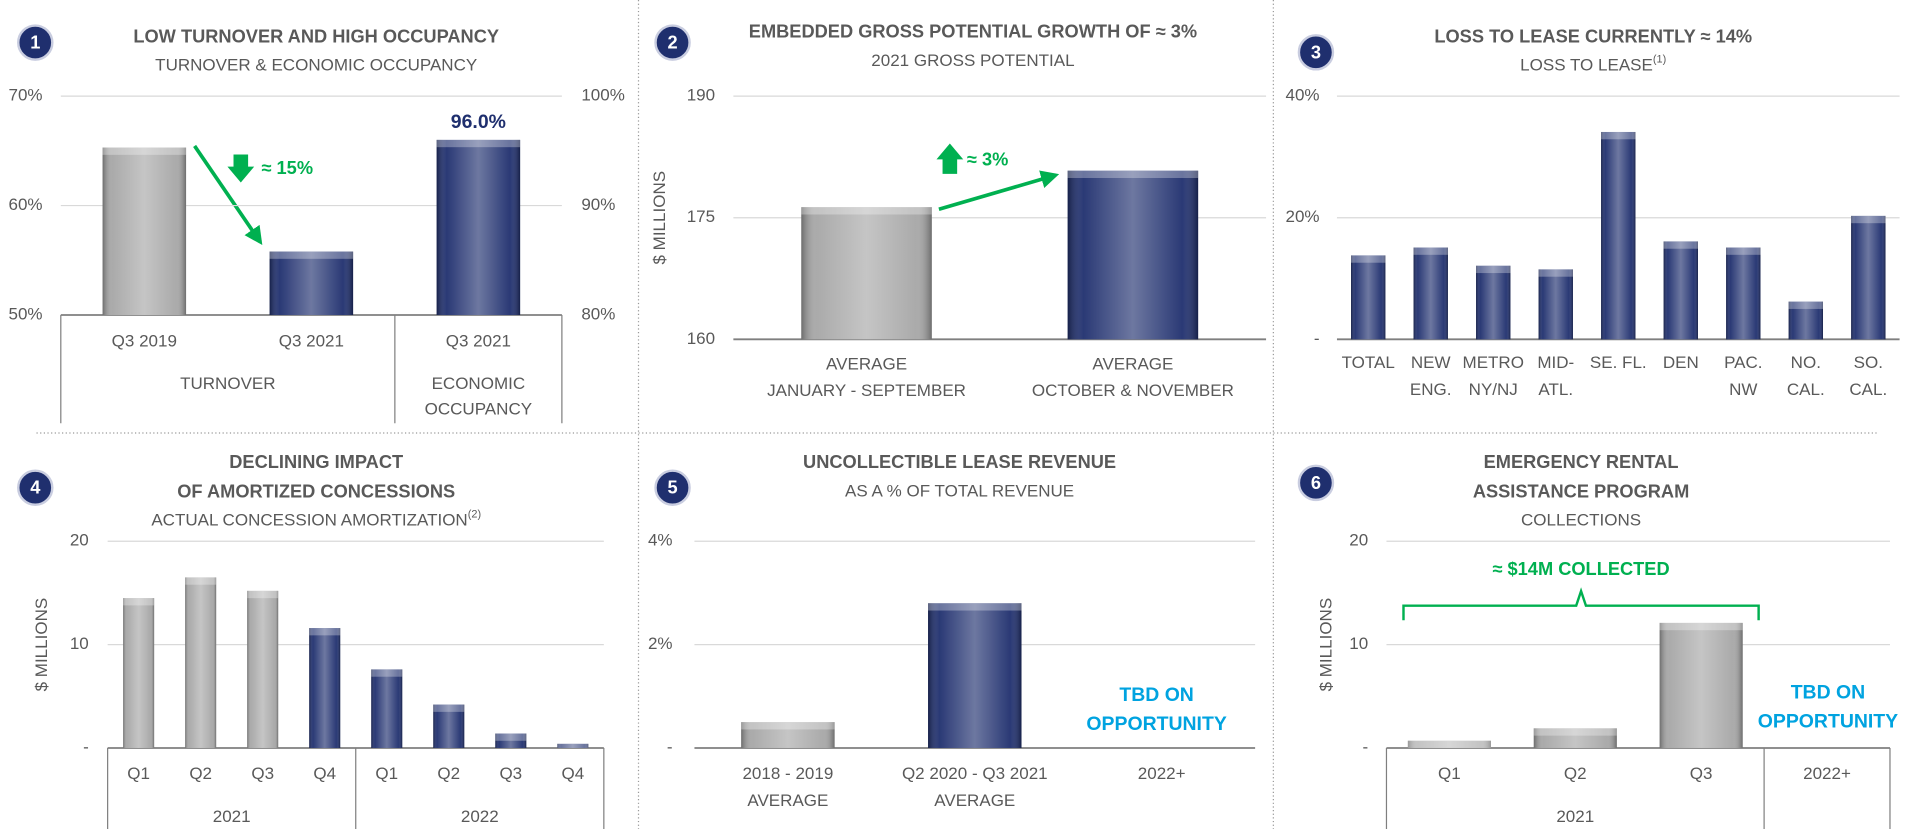 The width and height of the screenshot is (1907, 829). What do you see at coordinates (241, 168) in the screenshot?
I see `down-arrow-icon` at bounding box center [241, 168].